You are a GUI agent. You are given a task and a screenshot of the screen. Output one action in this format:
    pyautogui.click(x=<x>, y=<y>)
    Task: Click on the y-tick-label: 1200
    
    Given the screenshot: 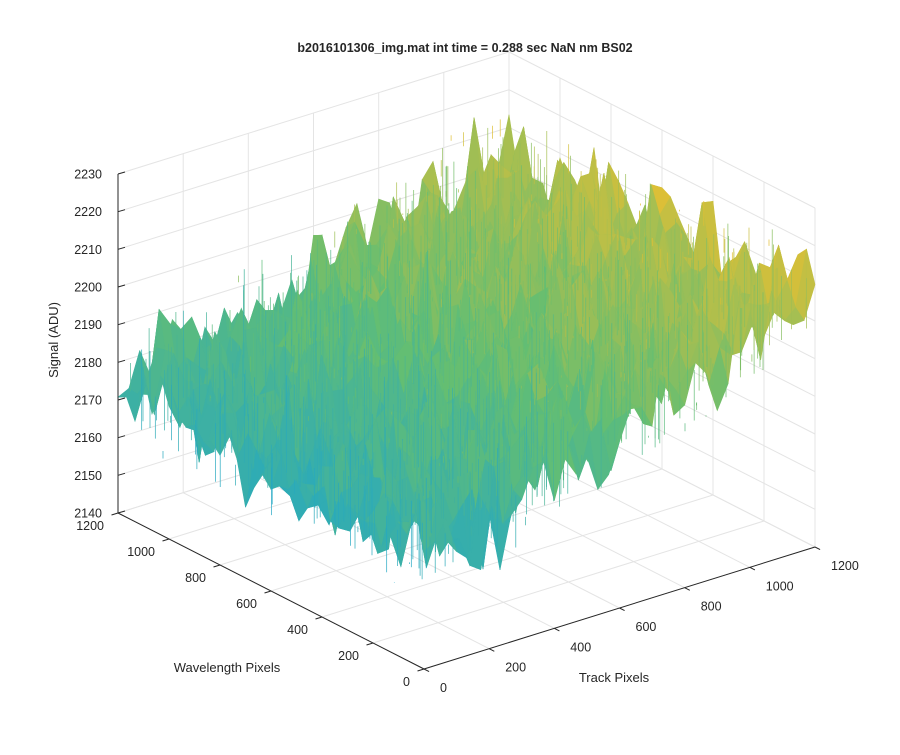 What is the action you would take?
    pyautogui.click(x=90, y=526)
    